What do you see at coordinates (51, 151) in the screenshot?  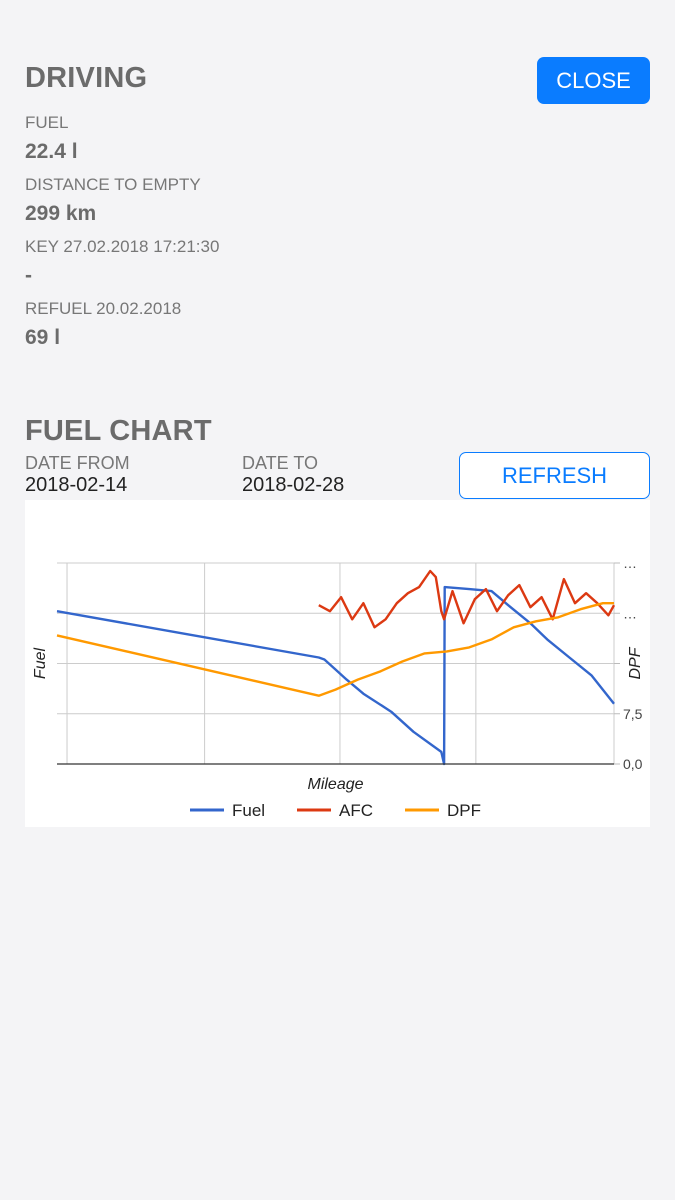 I see `fuel-value: 22.4 l` at bounding box center [51, 151].